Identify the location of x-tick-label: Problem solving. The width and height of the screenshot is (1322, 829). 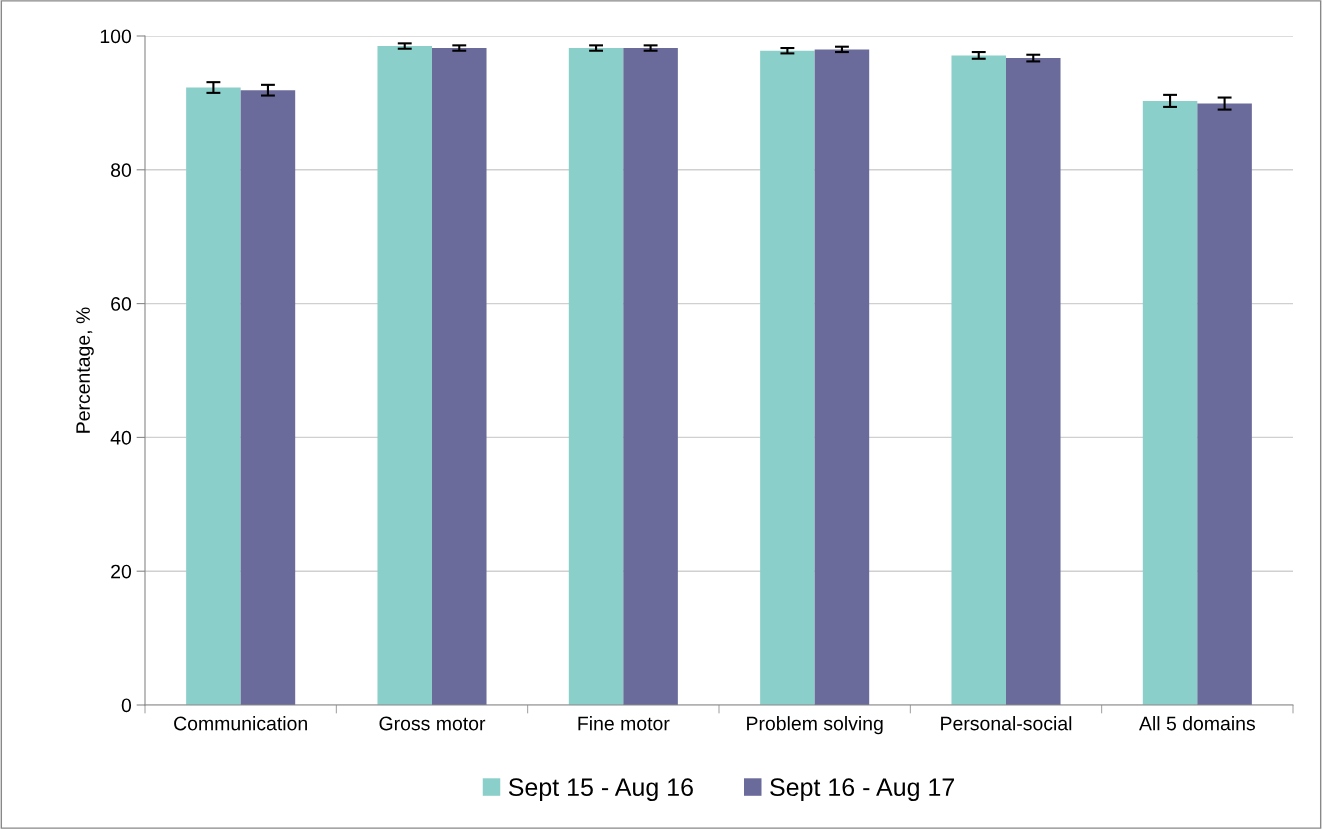
(815, 725).